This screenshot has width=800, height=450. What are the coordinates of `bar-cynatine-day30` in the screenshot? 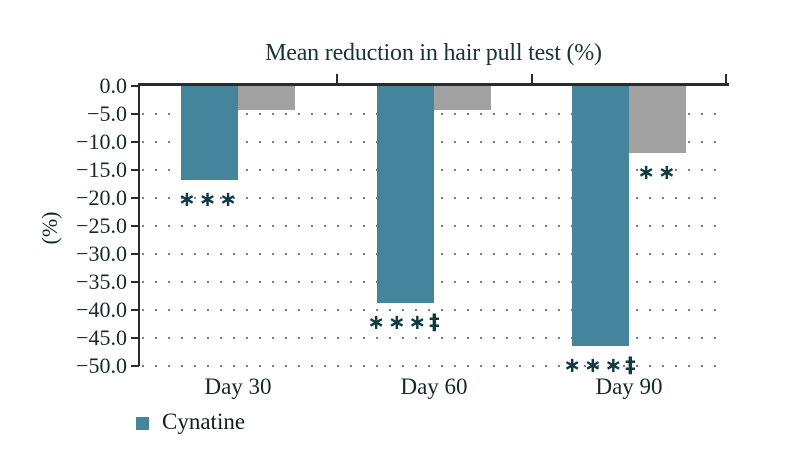 It's located at (209, 133).